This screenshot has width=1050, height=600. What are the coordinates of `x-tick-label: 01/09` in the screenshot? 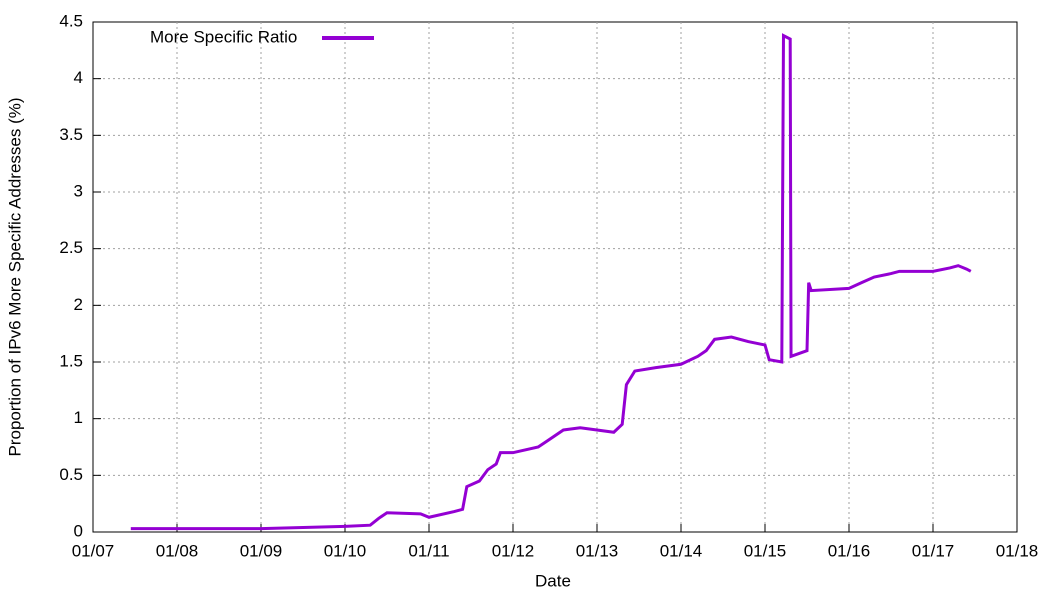 It's located at (261, 550).